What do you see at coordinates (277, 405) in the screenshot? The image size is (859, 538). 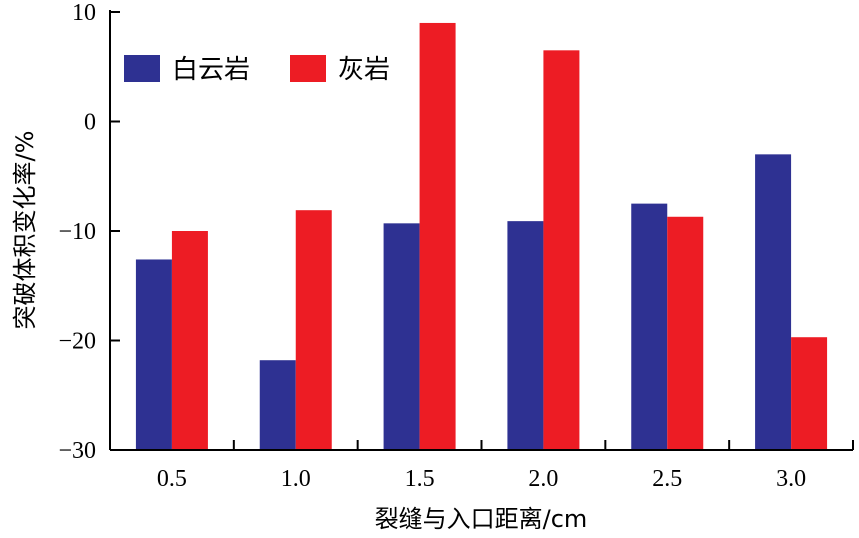 I see `bar-dolomite-1.0` at bounding box center [277, 405].